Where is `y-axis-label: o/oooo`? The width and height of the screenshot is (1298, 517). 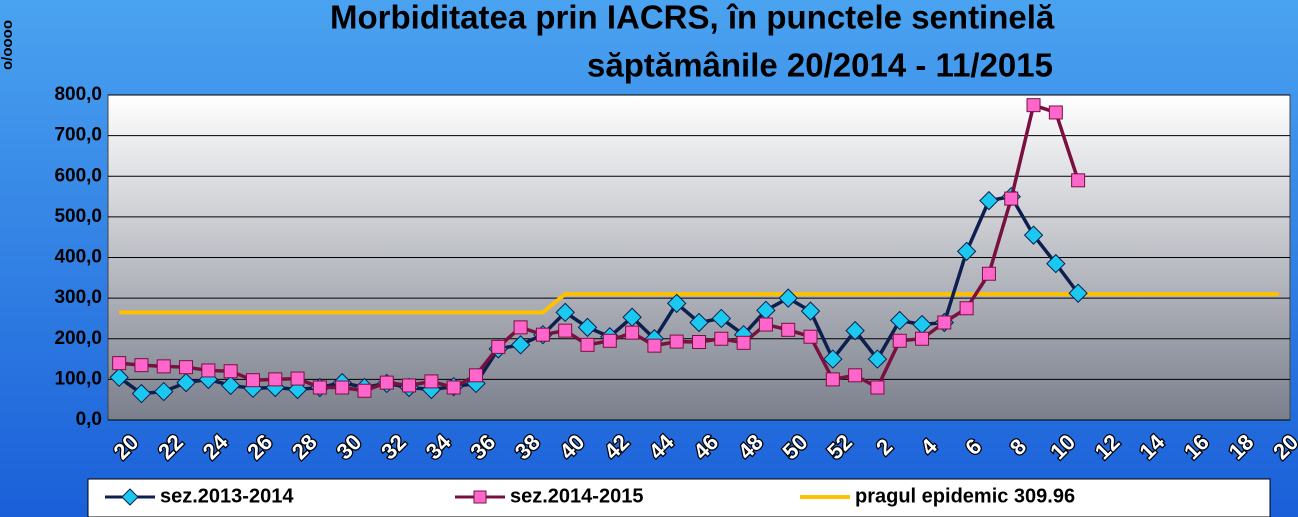
y-axis-label: o/oooo is located at coordinates (8, 45).